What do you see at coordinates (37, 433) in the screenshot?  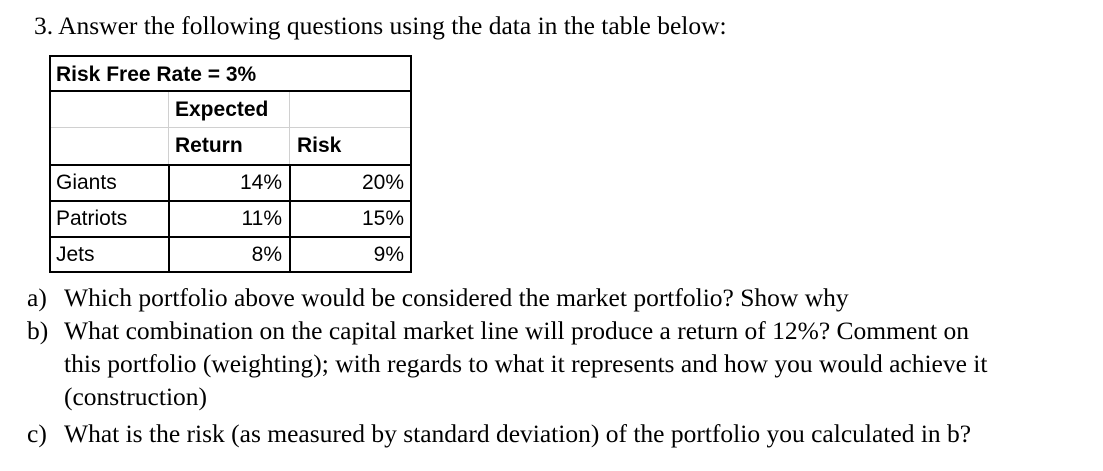 I see `subquestion-letter: c)` at bounding box center [37, 433].